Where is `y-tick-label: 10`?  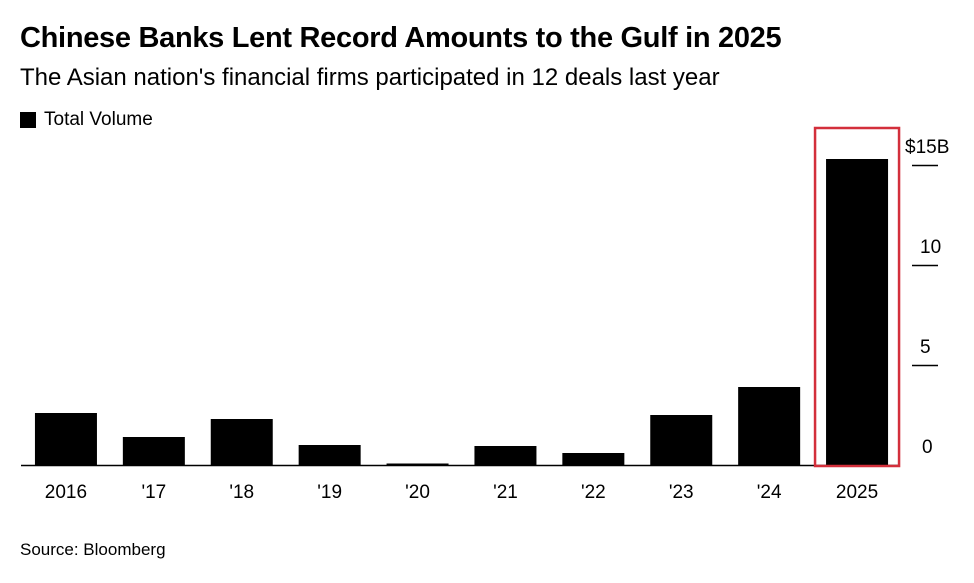 y-tick-label: 10 is located at coordinates (930, 247).